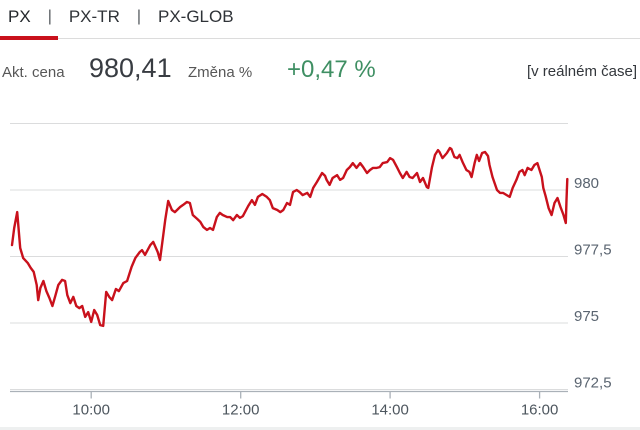 The height and width of the screenshot is (430, 640). Describe the element at coordinates (121, 17) in the screenshot. I see `index-tabbar: PX | PX-TR | PX-GLOB` at that location.